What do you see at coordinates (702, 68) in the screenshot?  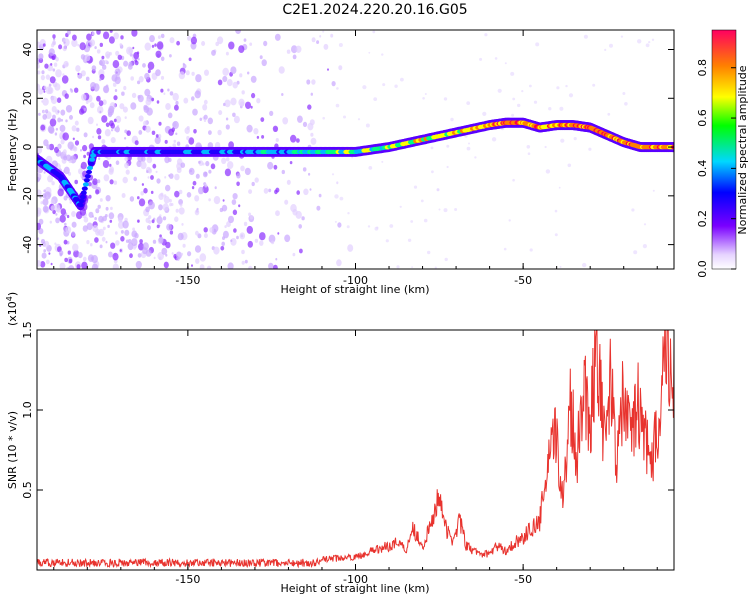 I see `colorbar-tick-label: 0.8` at bounding box center [702, 68].